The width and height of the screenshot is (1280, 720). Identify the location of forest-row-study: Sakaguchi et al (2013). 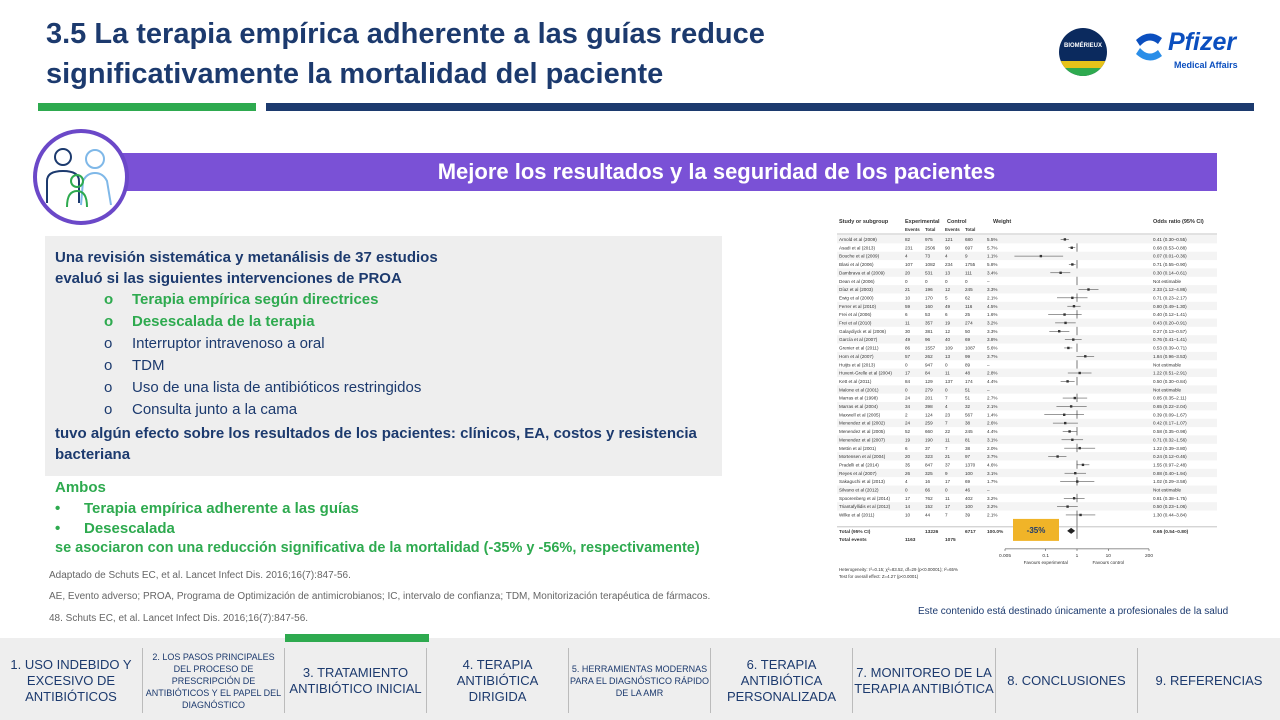
(862, 481).